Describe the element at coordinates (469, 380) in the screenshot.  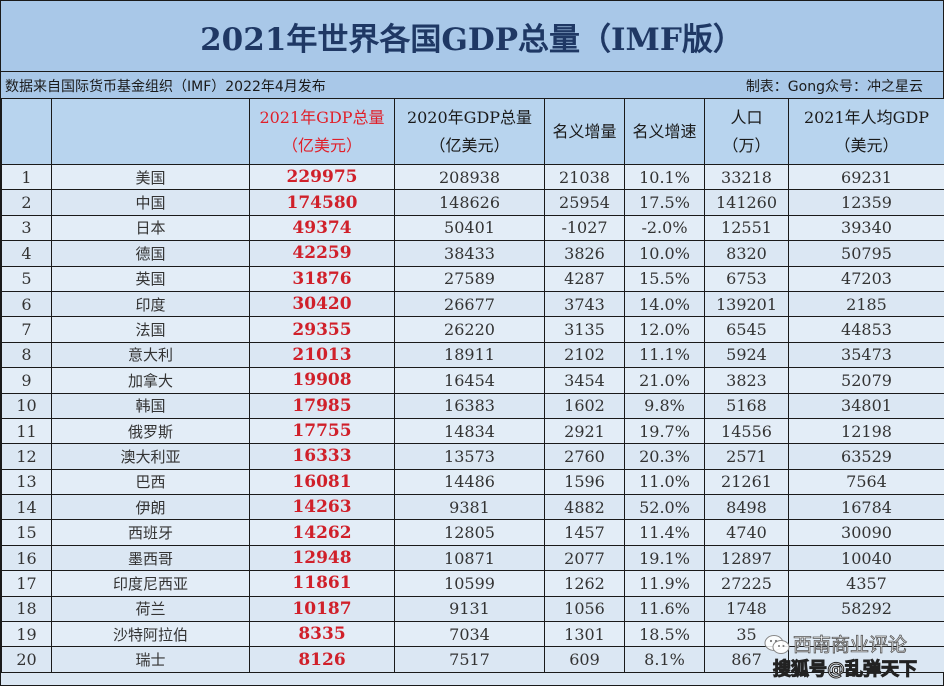
I see `cell-gdp-2020: 16454` at that location.